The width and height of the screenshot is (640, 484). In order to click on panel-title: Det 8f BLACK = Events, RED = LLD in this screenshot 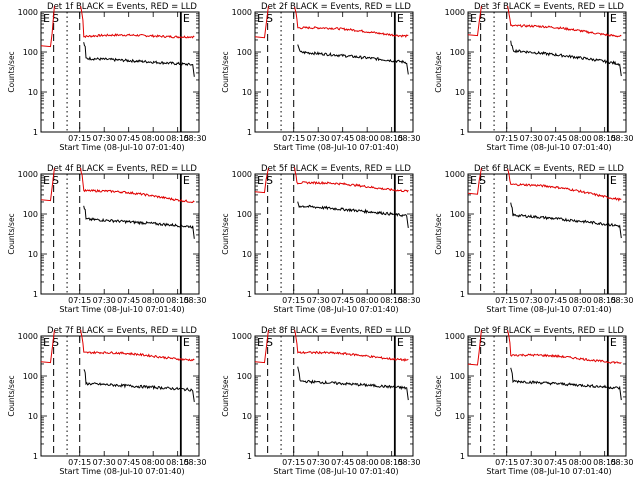, I will do `click(336, 331)`.